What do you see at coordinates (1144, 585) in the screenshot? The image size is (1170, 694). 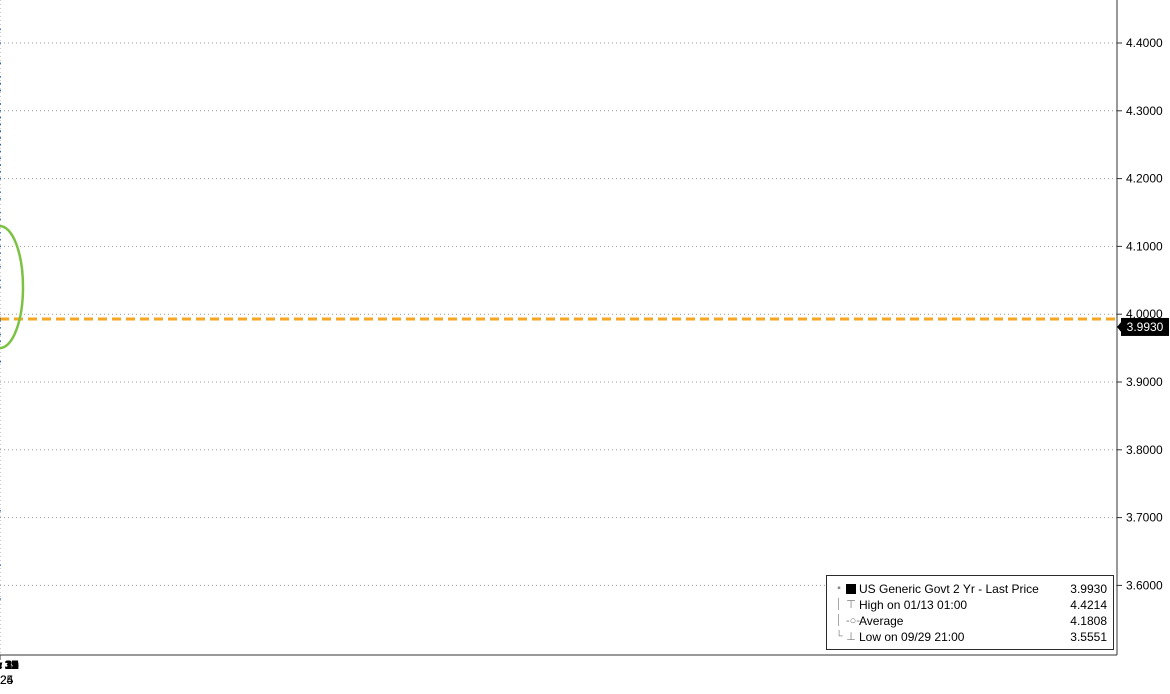 I see `y-tick-label: 3.6000` at bounding box center [1144, 585].